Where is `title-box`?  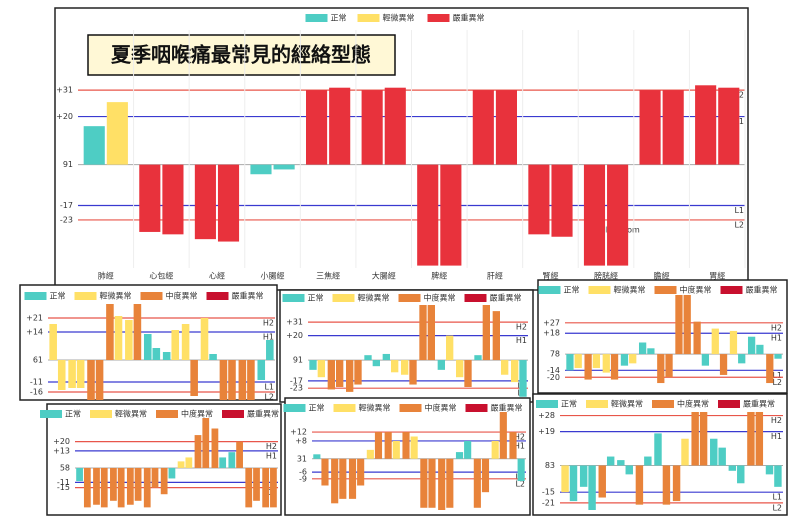
title-box is located at coordinates (241, 55).